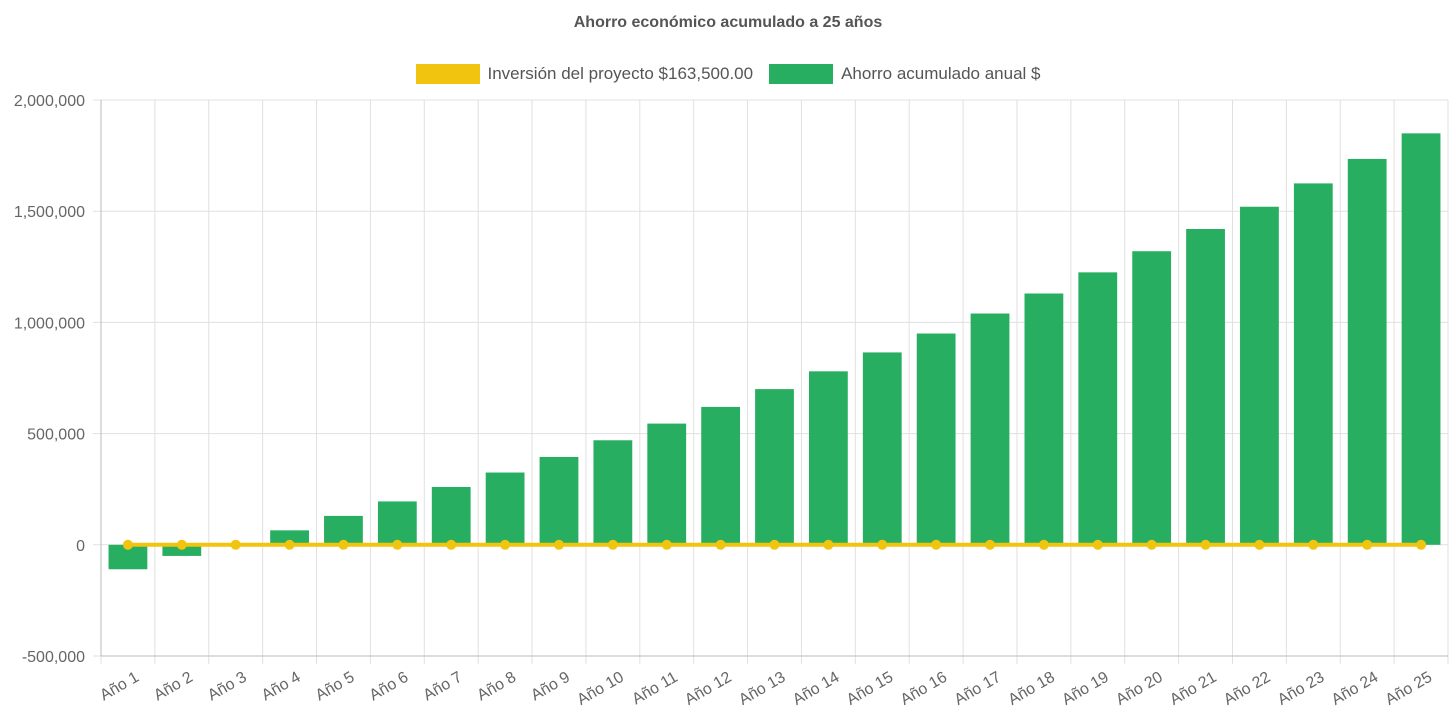  I want to click on x-tick-label: Año 8, so click(496, 687).